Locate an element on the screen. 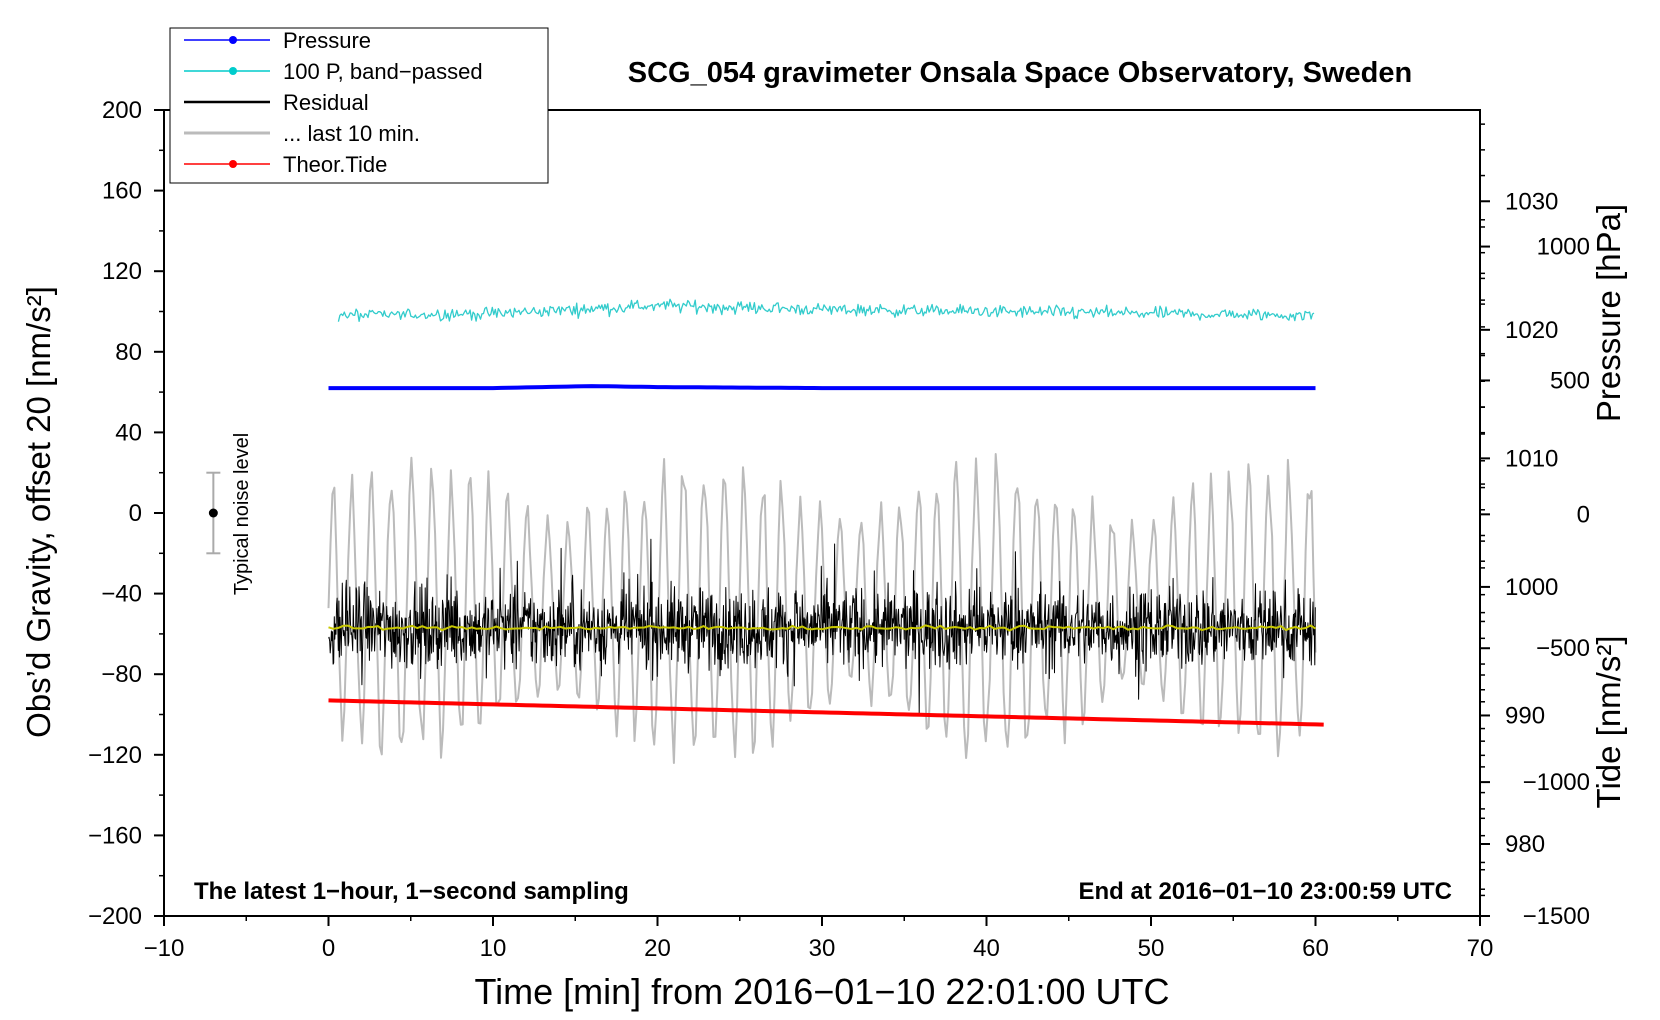  series-theor-tide is located at coordinates (826, 712).